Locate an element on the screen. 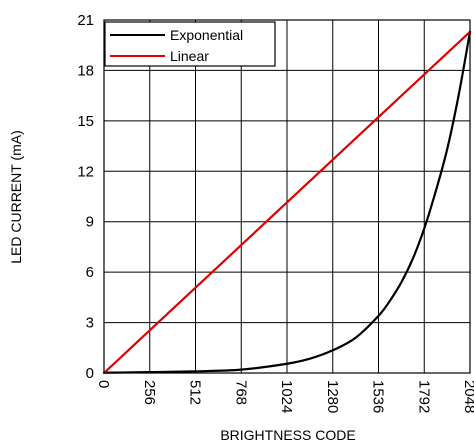  y-tick-label: 21 is located at coordinates (85, 20).